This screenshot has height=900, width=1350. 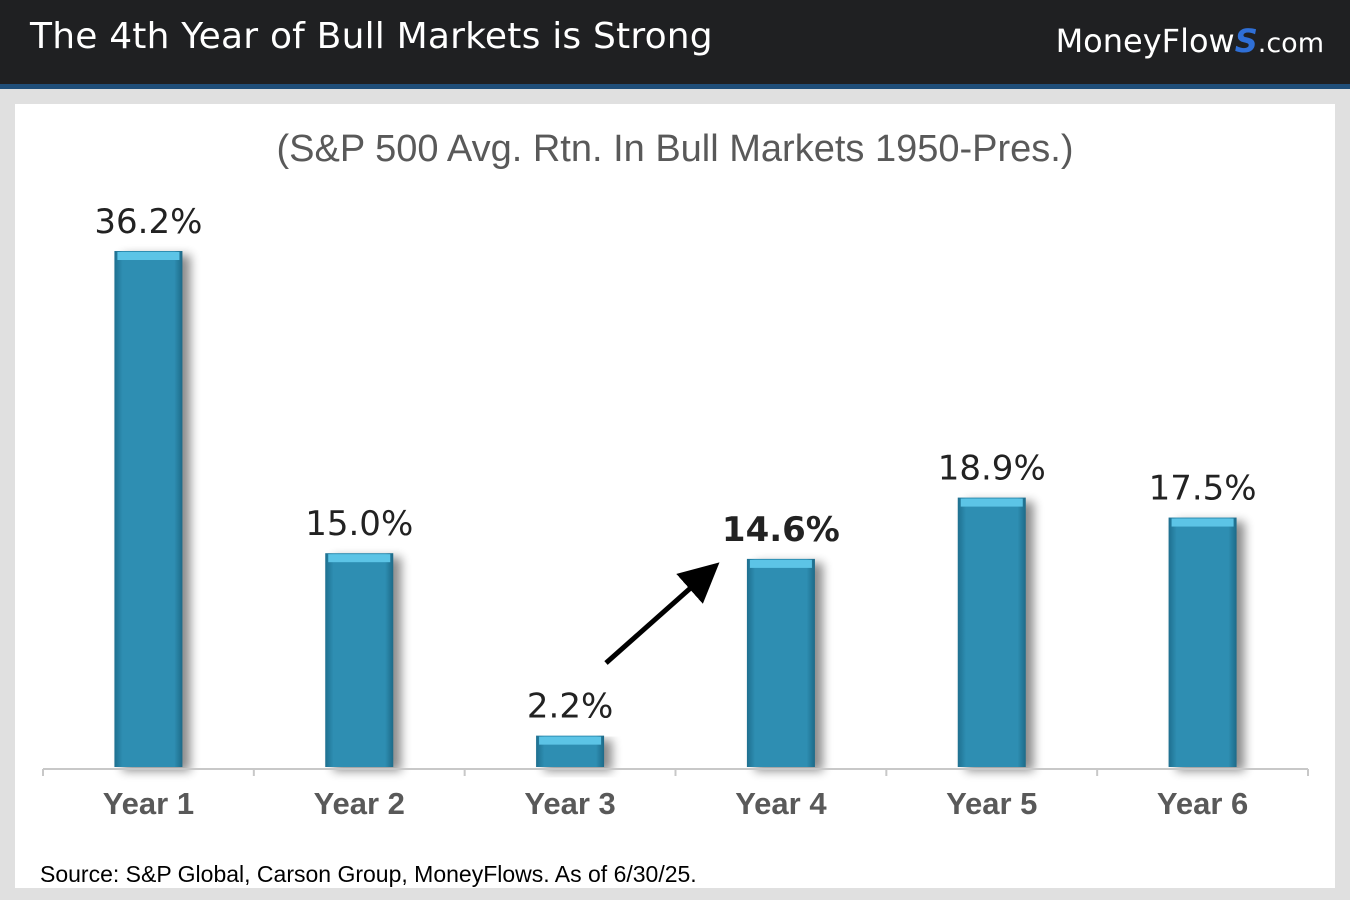 What do you see at coordinates (1290, 43) in the screenshot?
I see `brand-tld: .com` at bounding box center [1290, 43].